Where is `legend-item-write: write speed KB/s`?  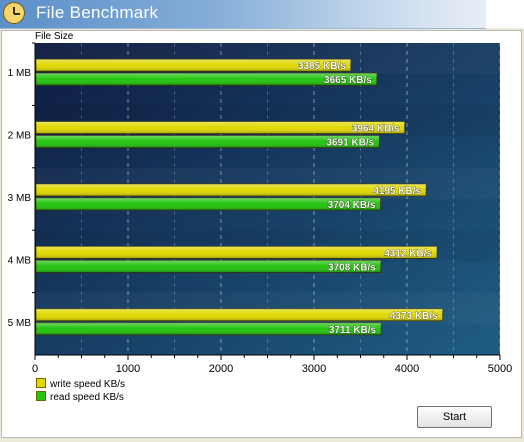
legend-item-write: write speed KB/s is located at coordinates (80, 384).